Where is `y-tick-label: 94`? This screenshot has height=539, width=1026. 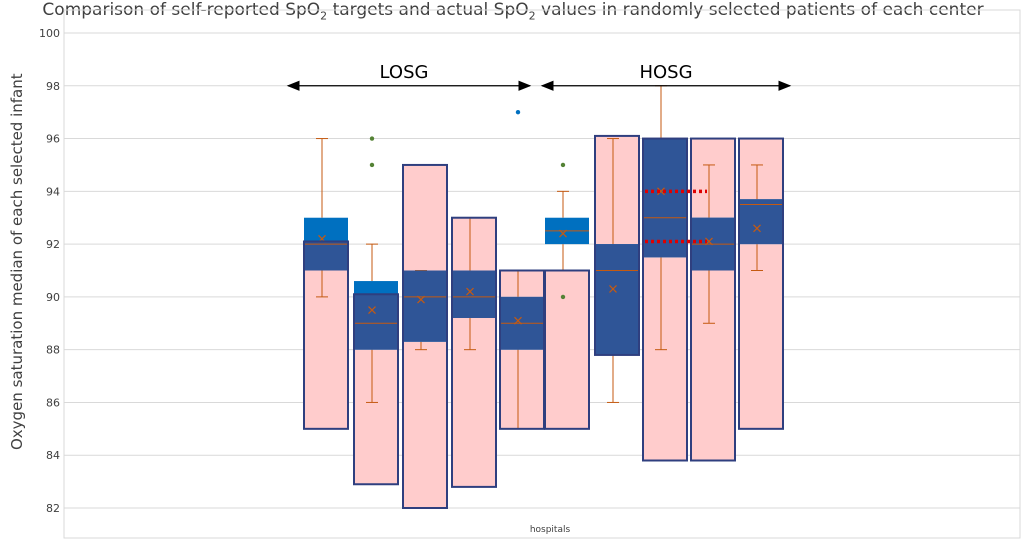
y-tick-label: 94 is located at coordinates (53, 191).